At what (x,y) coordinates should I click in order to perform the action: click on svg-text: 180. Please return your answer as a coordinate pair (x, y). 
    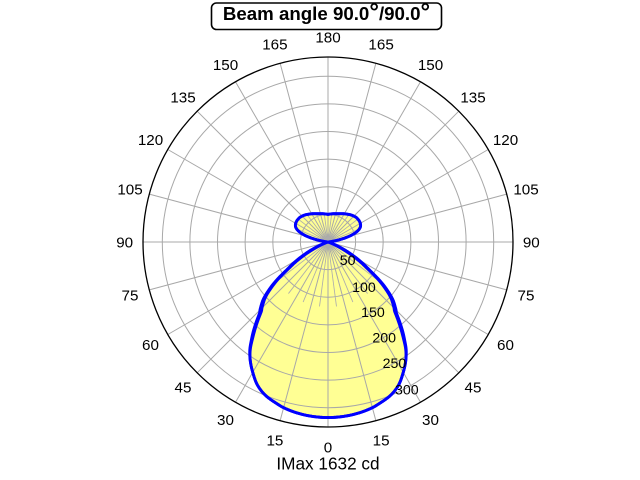
    Looking at the image, I should click on (327, 37).